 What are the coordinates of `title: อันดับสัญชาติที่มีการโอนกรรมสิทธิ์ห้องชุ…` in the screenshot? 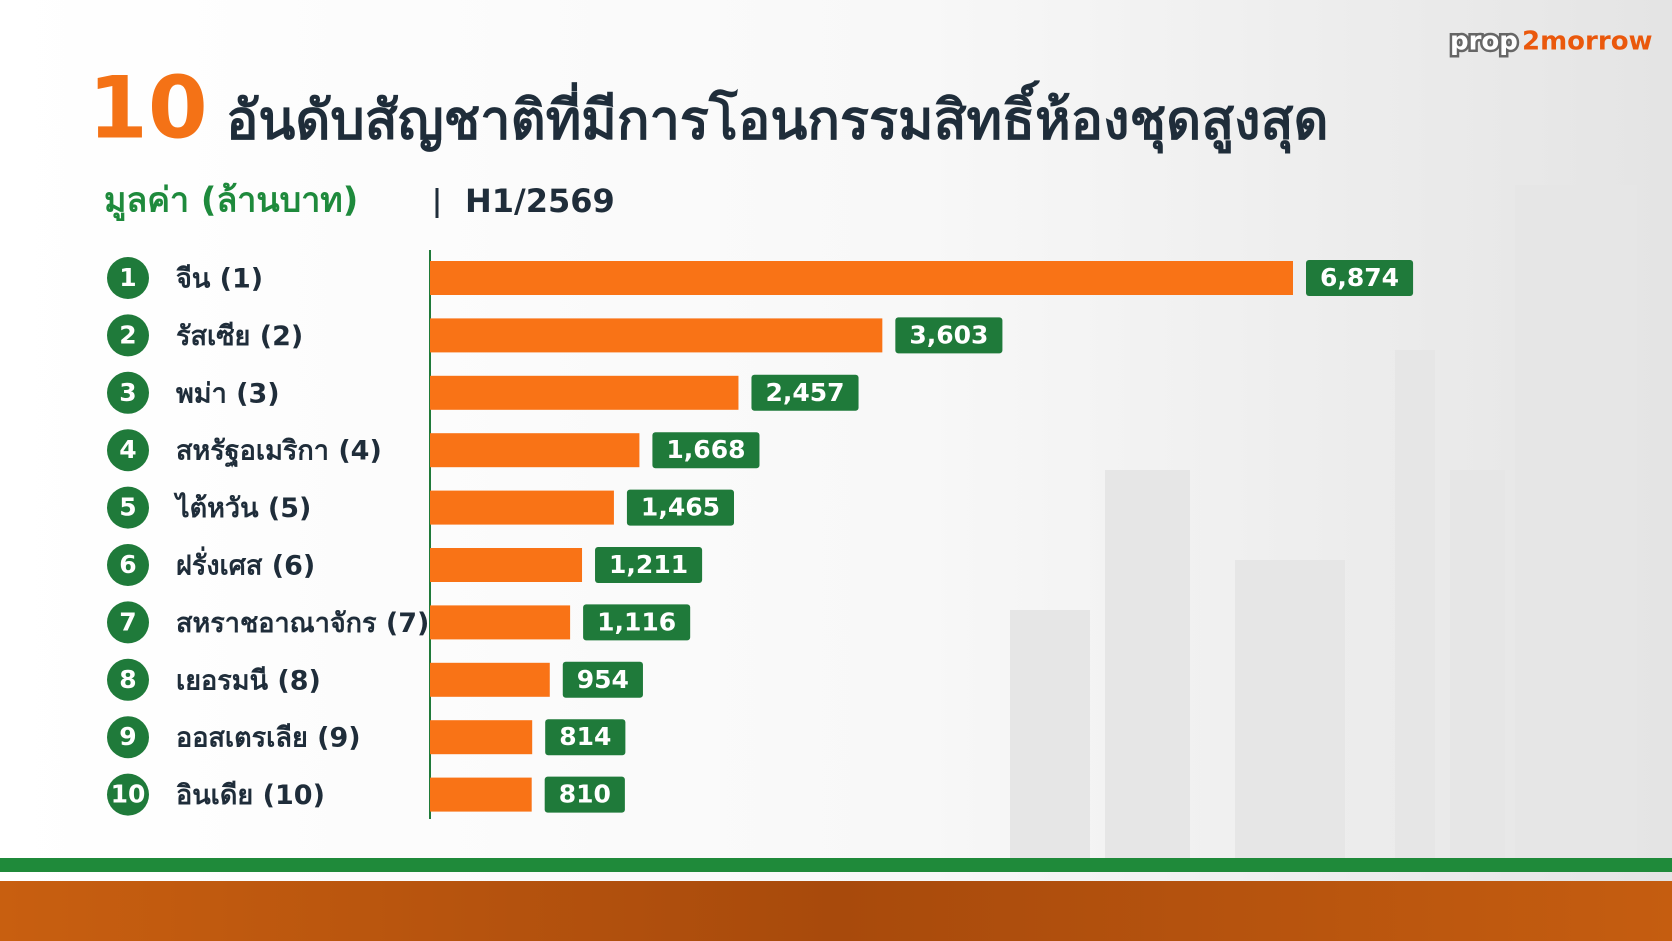 It's located at (777, 117).